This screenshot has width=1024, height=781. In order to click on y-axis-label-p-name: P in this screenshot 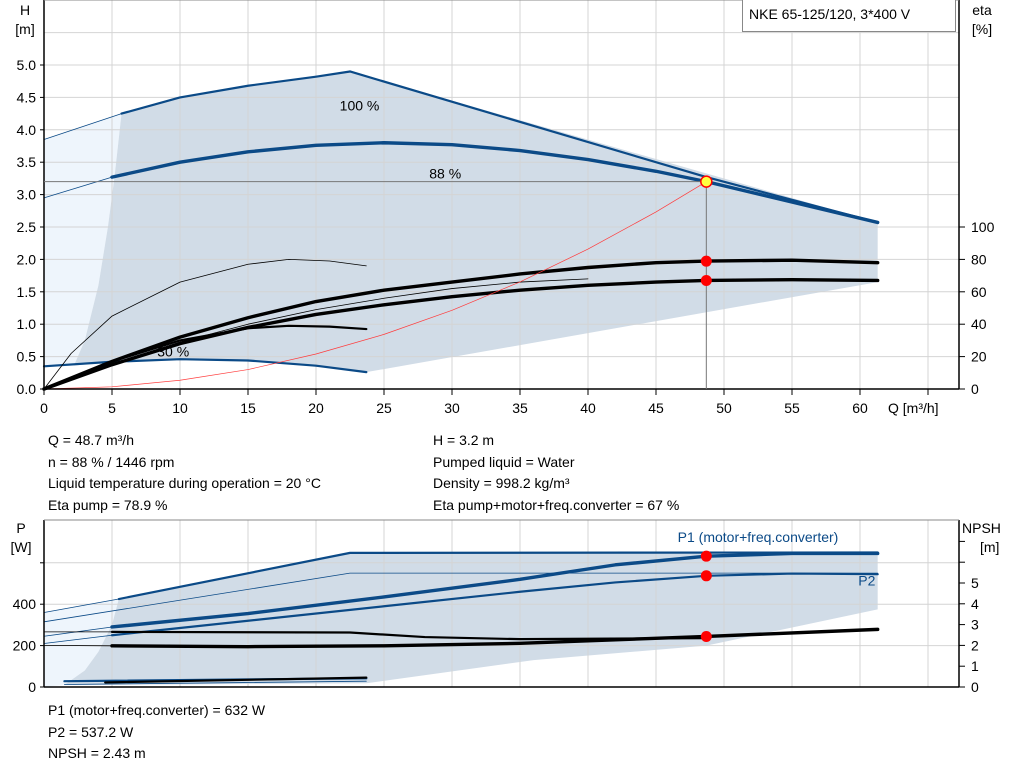, I will do `click(21, 528)`.